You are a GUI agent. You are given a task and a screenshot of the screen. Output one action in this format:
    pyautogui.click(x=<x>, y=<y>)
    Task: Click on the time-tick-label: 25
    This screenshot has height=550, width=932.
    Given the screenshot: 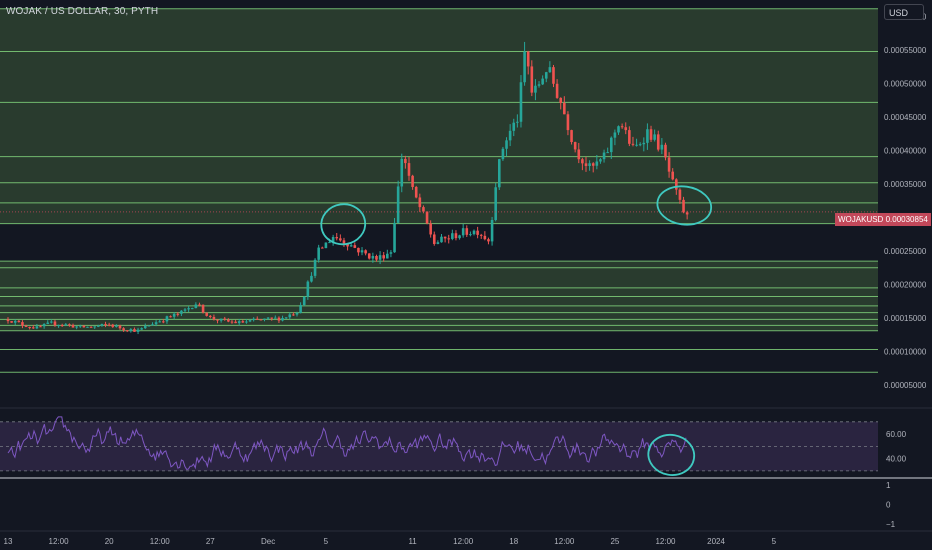 What is the action you would take?
    pyautogui.click(x=614, y=541)
    